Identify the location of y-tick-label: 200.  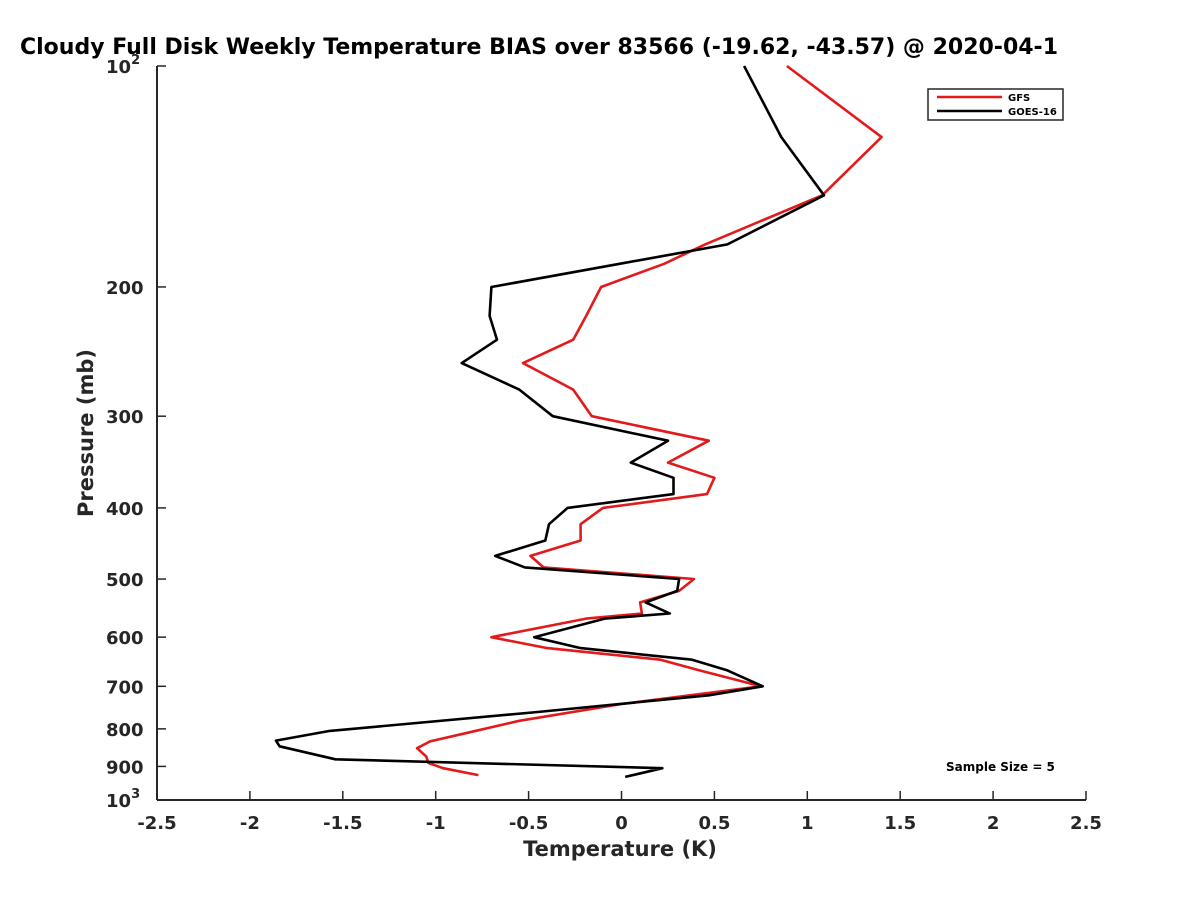
(125, 288).